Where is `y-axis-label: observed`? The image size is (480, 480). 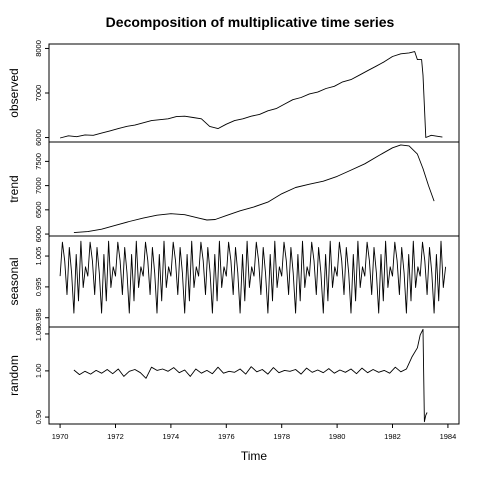 y-axis-label: observed is located at coordinates (14, 92).